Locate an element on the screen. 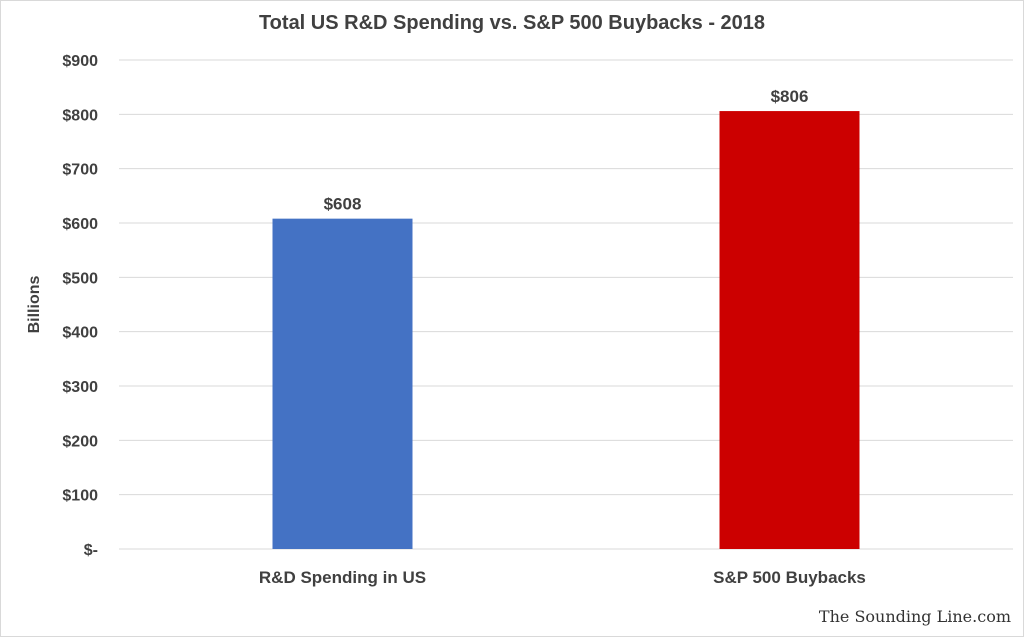 This screenshot has width=1024, height=637. data-label: $806 is located at coordinates (790, 96).